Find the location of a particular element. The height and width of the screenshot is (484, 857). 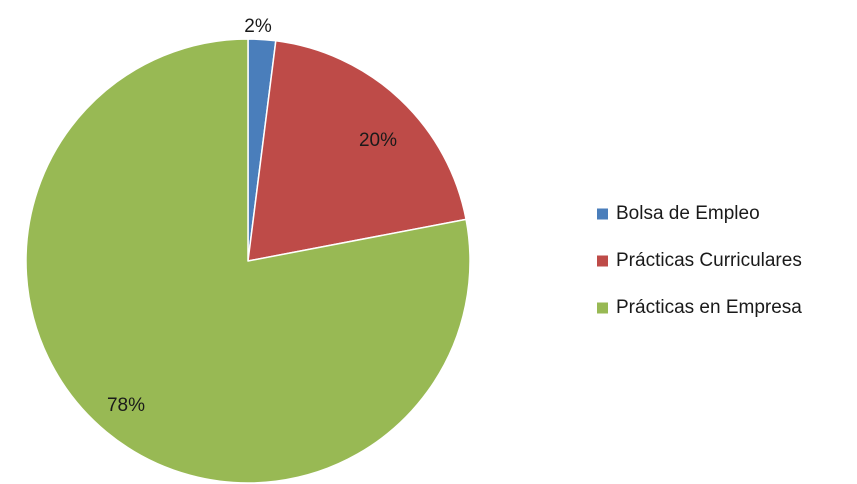

data-label-practicas-en-empresa: 78% is located at coordinates (126, 405).